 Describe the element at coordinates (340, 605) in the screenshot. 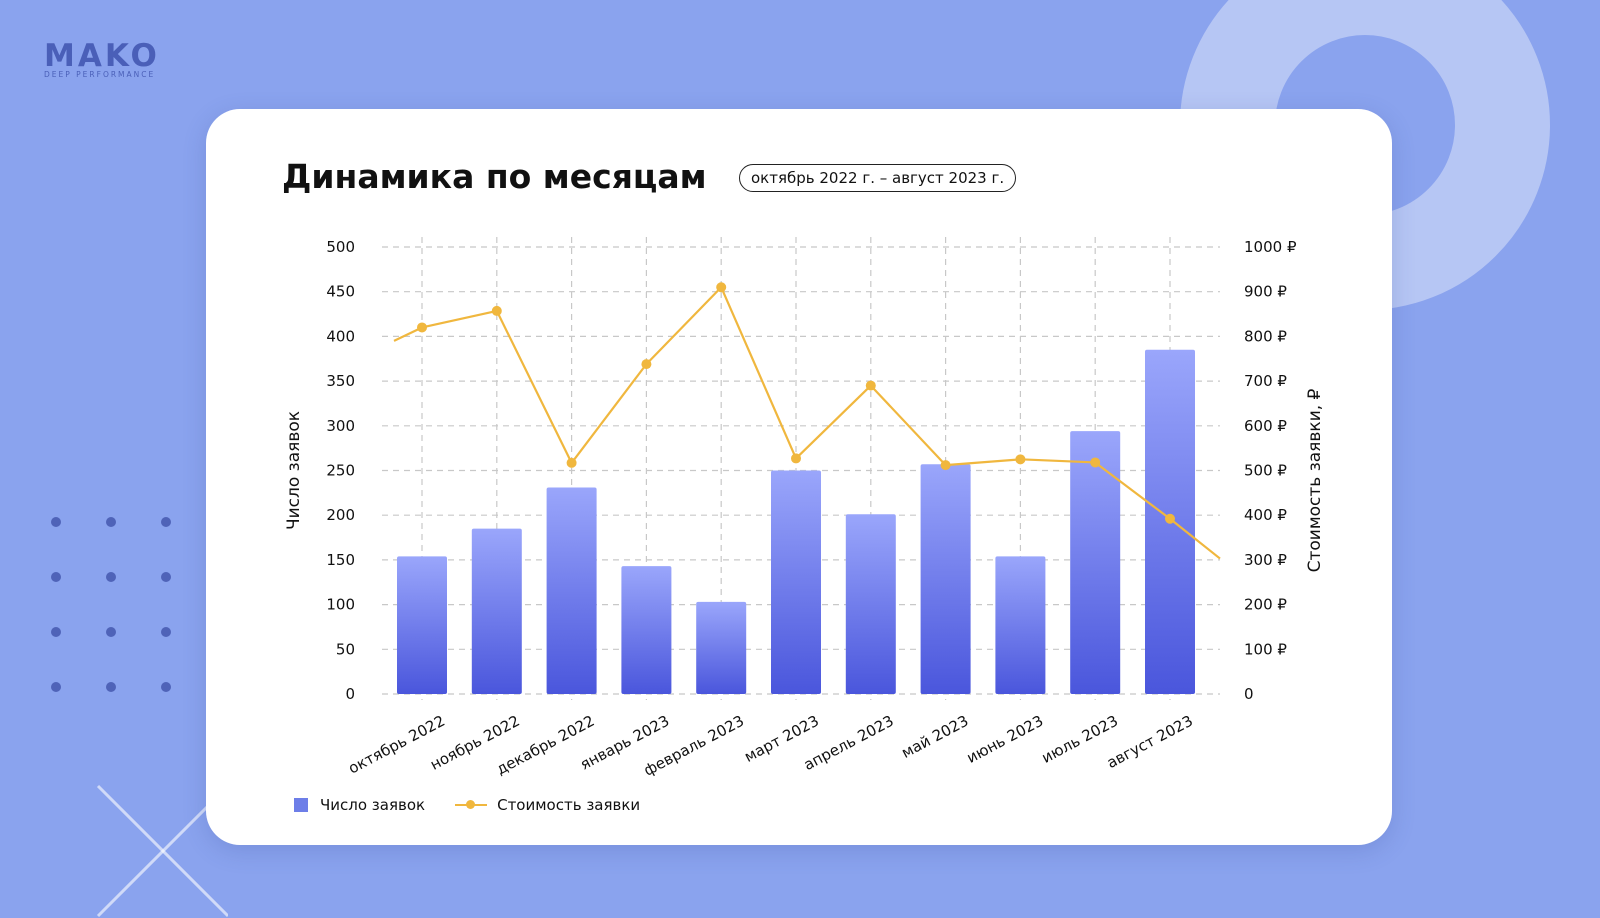

I see `y-tick-label: 100` at that location.